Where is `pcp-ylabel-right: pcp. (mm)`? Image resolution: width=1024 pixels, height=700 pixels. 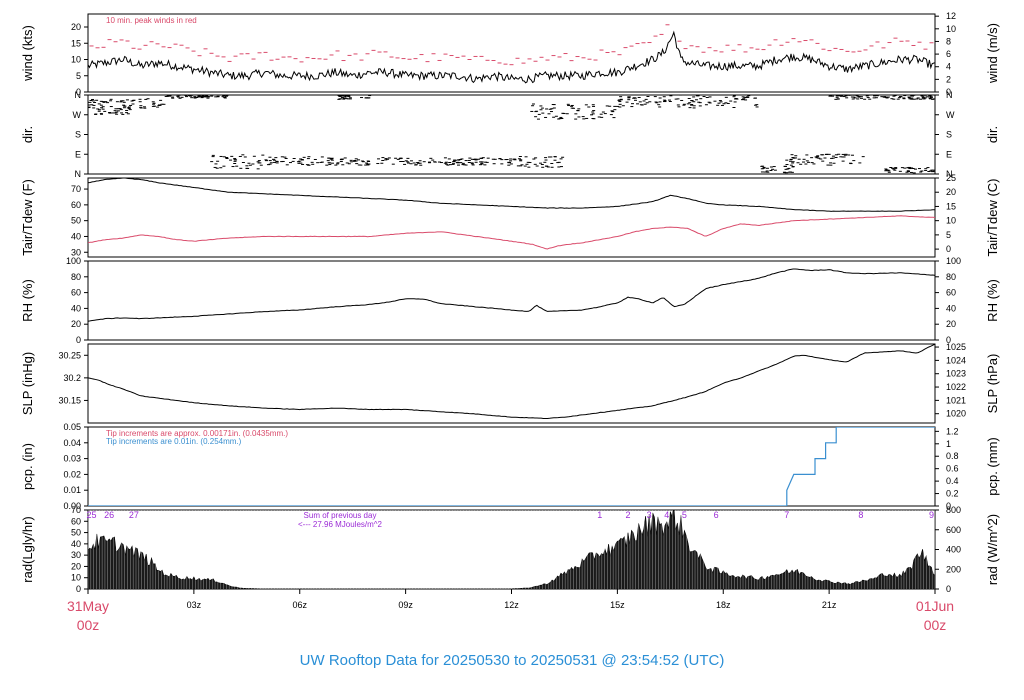
pcp-ylabel-right: pcp. (mm) is located at coordinates (992, 466).